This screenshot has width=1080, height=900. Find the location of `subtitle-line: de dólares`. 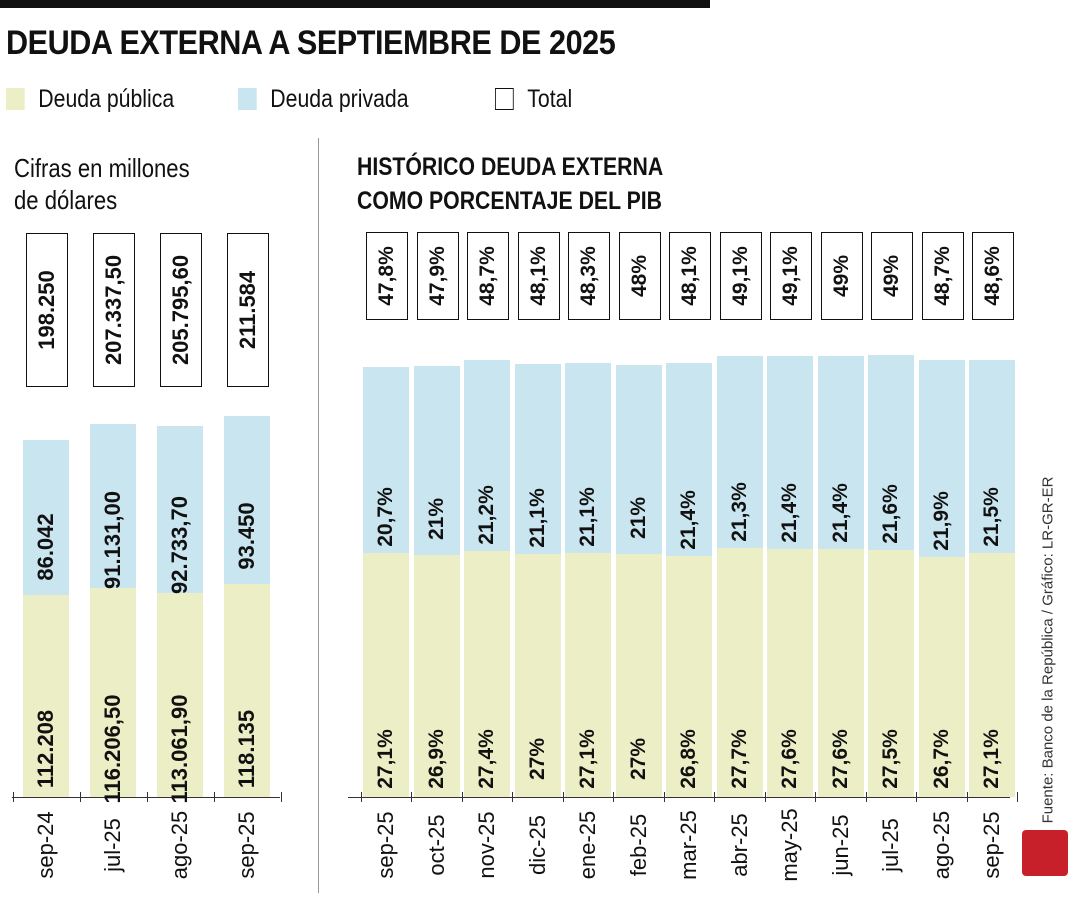

subtitle-line: de dólares is located at coordinates (66, 200).